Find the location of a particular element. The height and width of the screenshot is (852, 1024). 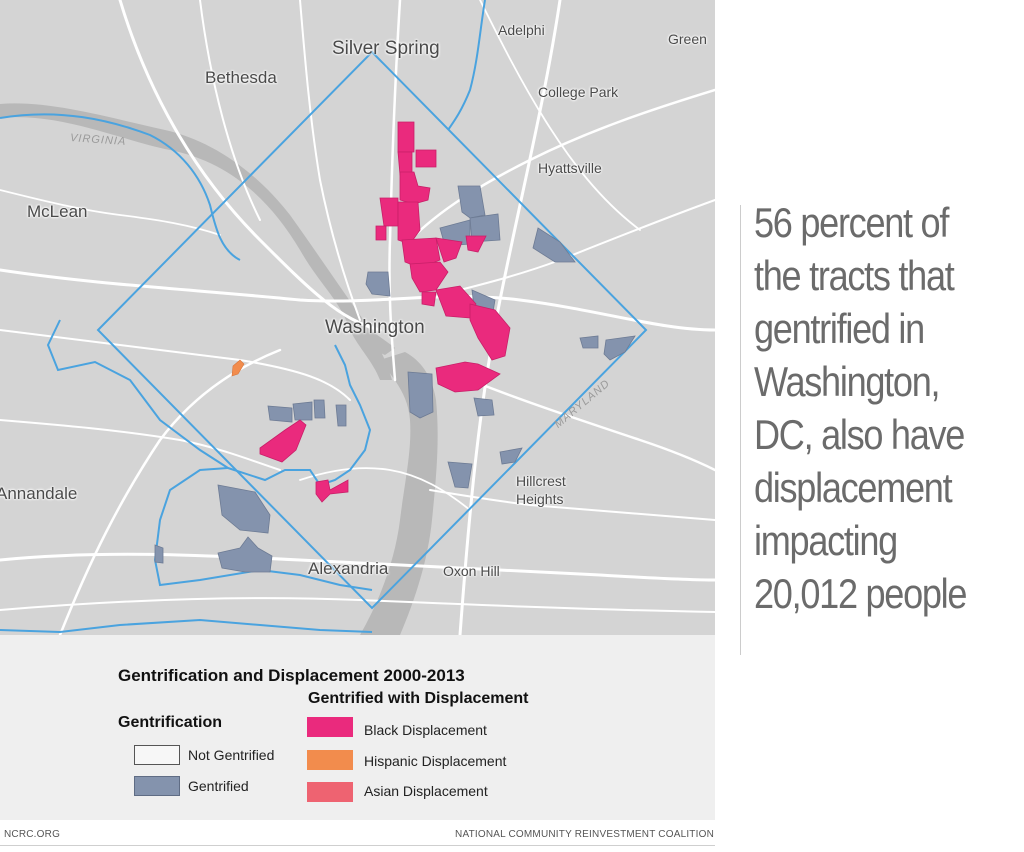

legend-item-asian-displacement: Asian Displacement is located at coordinates (426, 791).